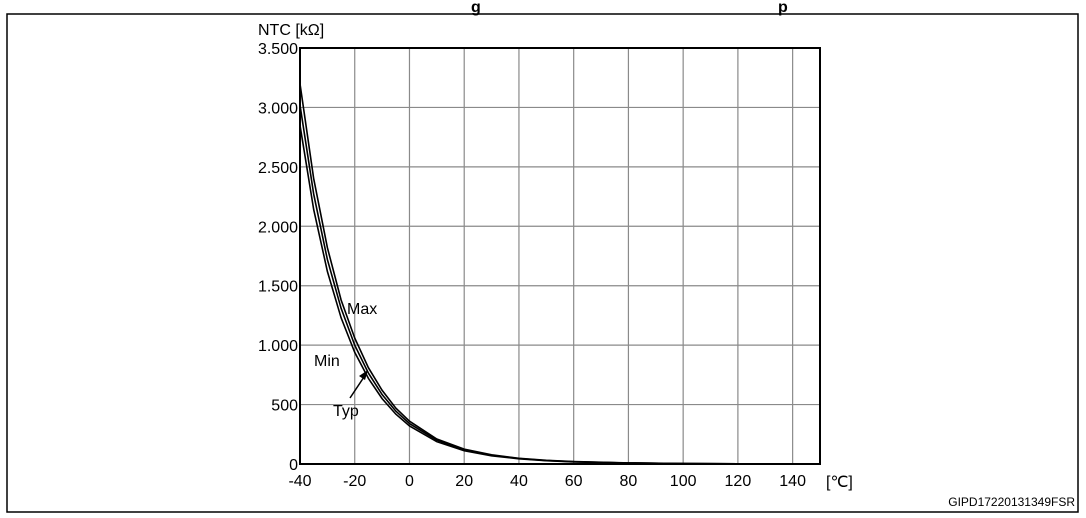 Image resolution: width=1086 pixels, height=518 pixels. What do you see at coordinates (278, 49) in the screenshot?
I see `y-tick-label: 3.500` at bounding box center [278, 49].